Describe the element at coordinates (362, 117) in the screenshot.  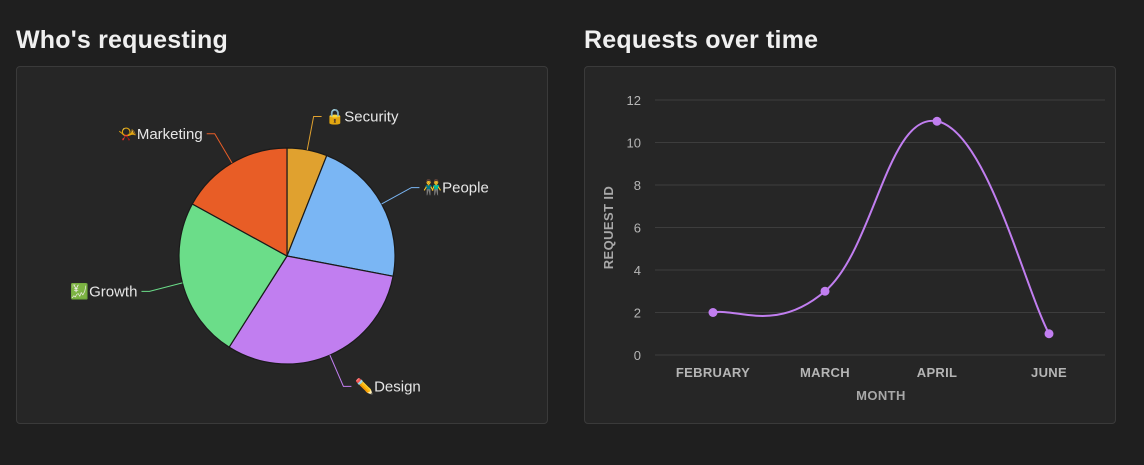
I see `pie-label-security: 🔒Security` at that location.